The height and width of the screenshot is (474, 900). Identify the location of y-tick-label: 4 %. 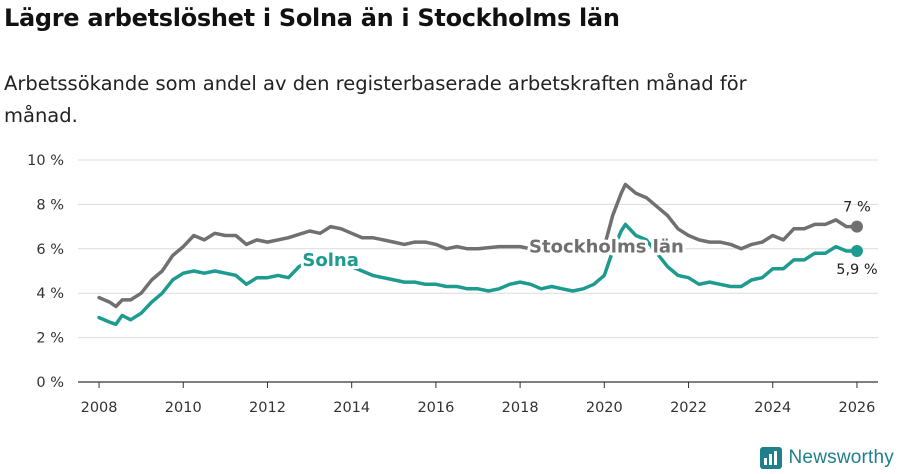
(50, 294).